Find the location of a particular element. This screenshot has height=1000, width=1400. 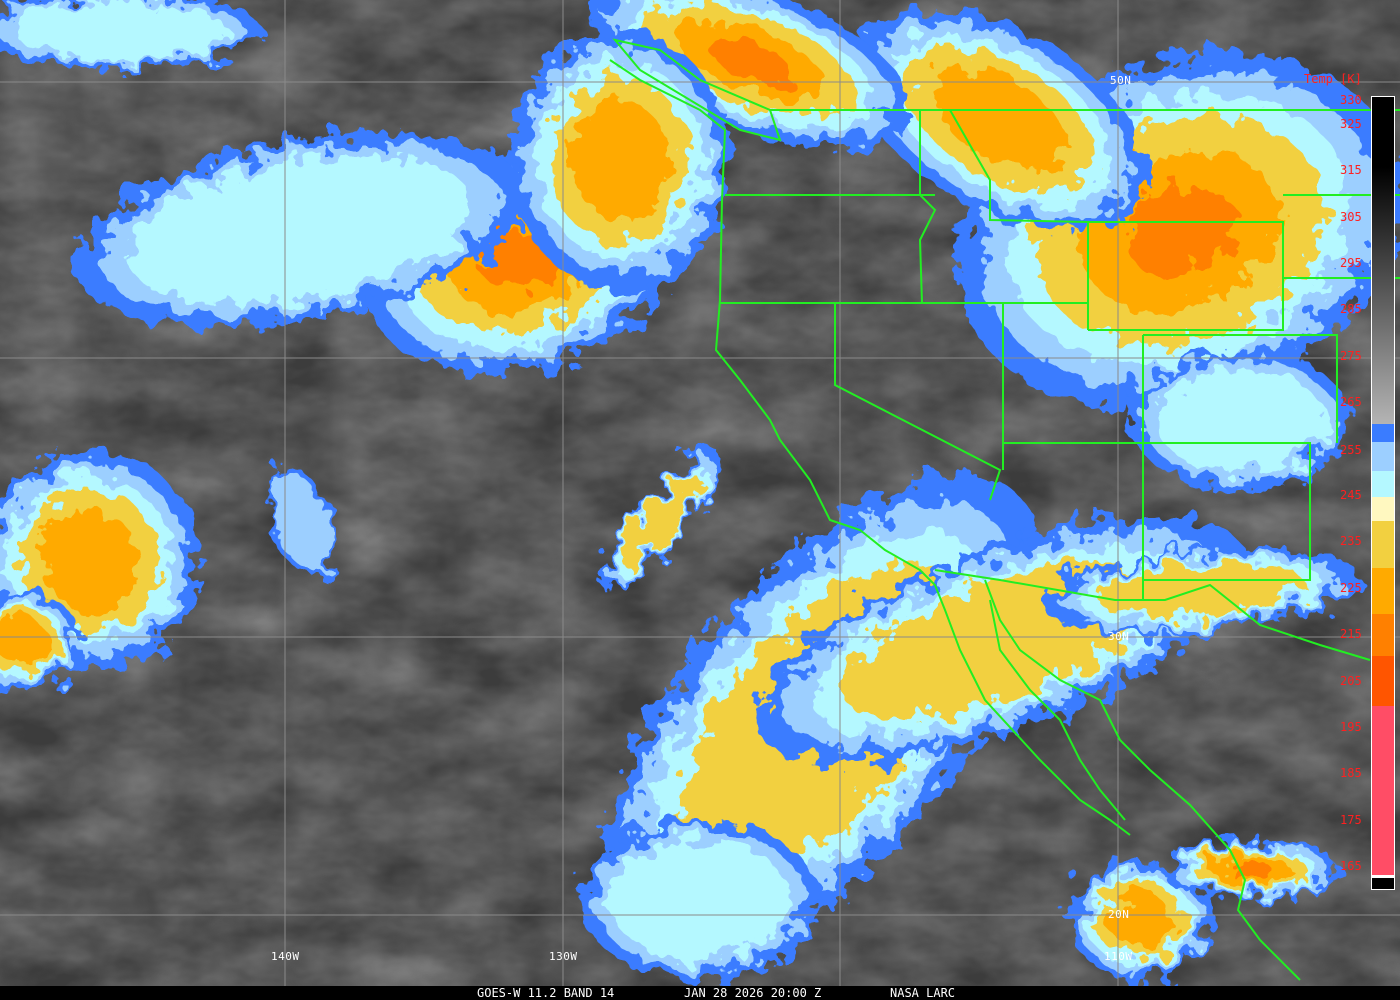

lon-label-110w: 110W is located at coordinates (1118, 956).